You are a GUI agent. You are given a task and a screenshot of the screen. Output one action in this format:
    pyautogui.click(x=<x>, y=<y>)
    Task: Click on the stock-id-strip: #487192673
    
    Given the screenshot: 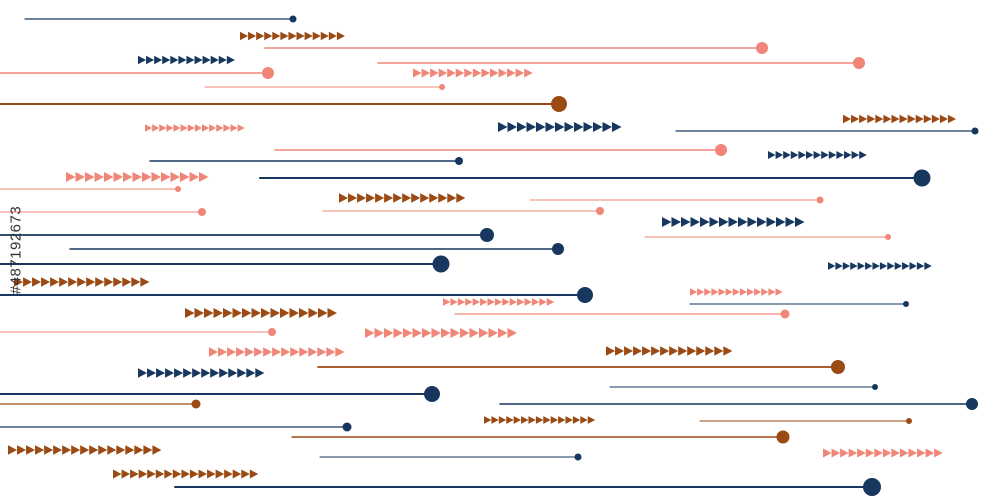 What is the action you would take?
    pyautogui.click(x=16, y=250)
    